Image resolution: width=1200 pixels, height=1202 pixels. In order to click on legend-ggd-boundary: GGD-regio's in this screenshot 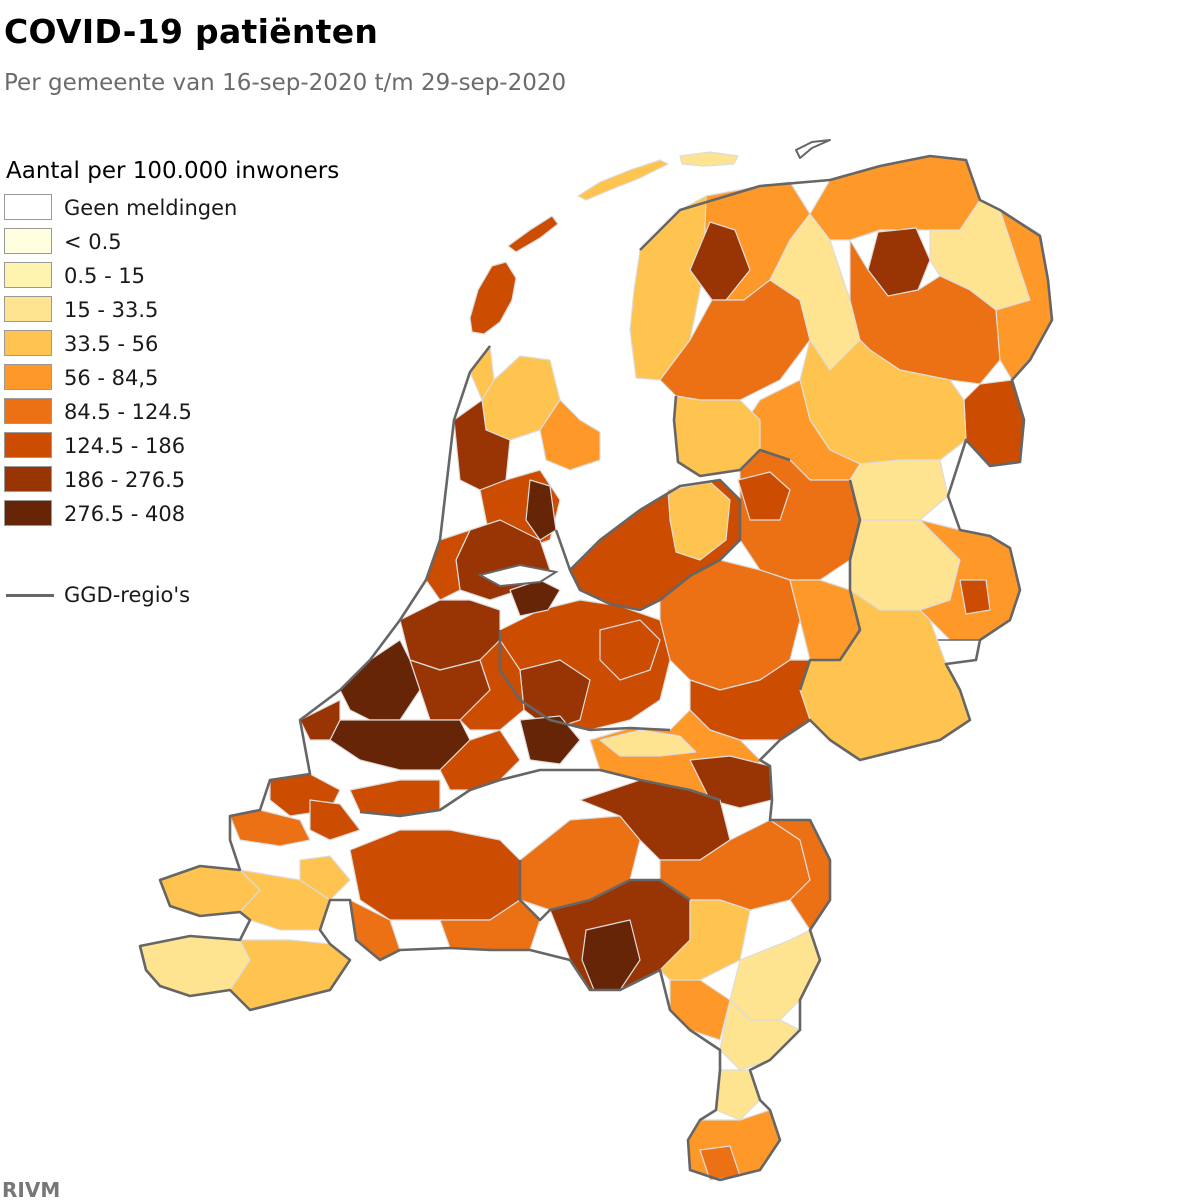, I will do `click(154, 595)`.